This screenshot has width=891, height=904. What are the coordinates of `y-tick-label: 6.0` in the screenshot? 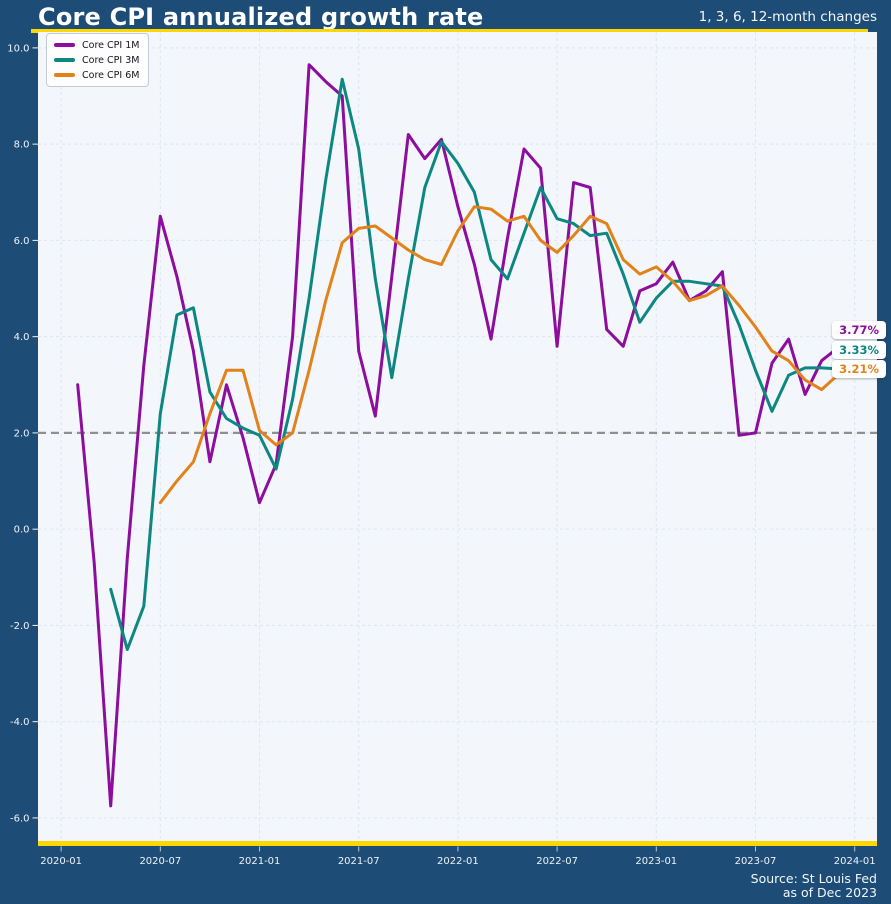 It's located at (22, 241).